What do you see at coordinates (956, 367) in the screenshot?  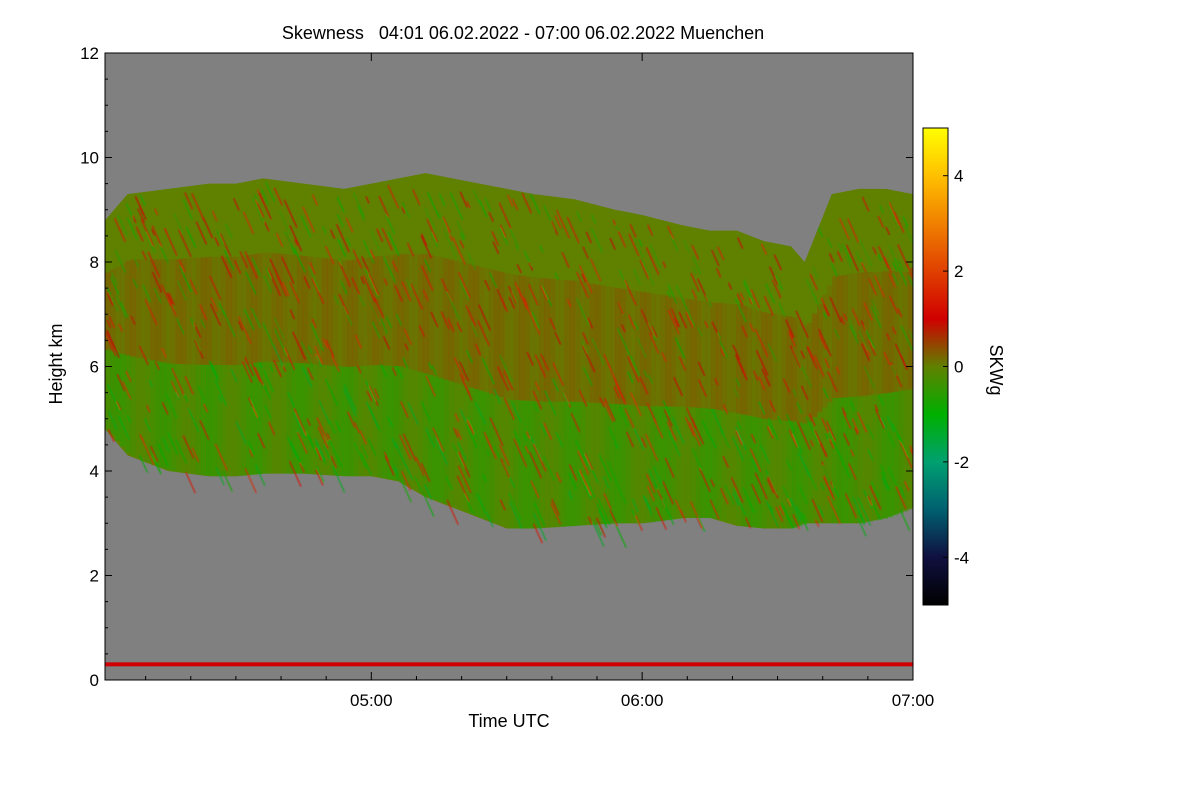 I see `colorbar-ticks: 4 2 0 -2 -4` at bounding box center [956, 367].